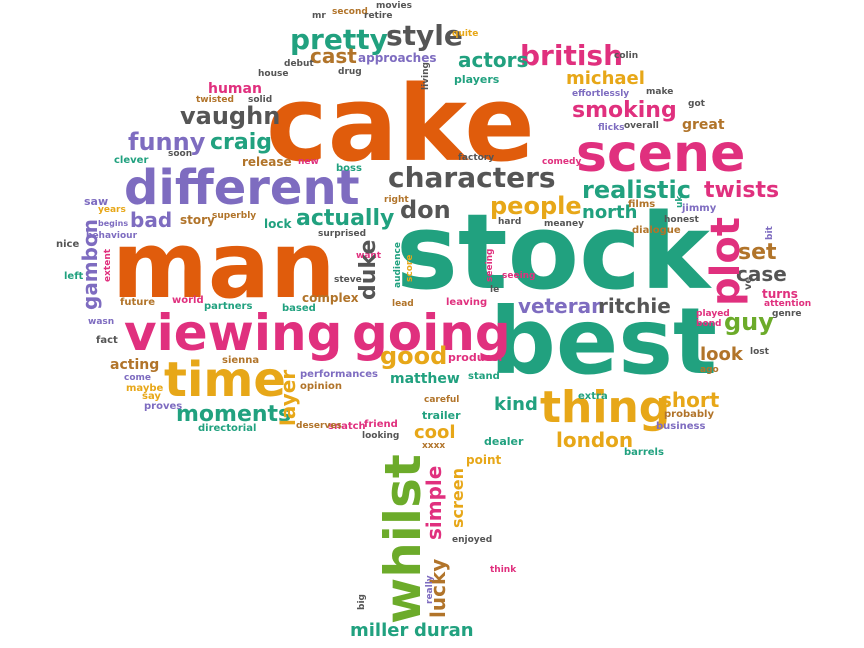 Image resolution: width=864 pixels, height=648 pixels. Describe the element at coordinates (424, 35) in the screenshot. I see `word-style: style` at that location.